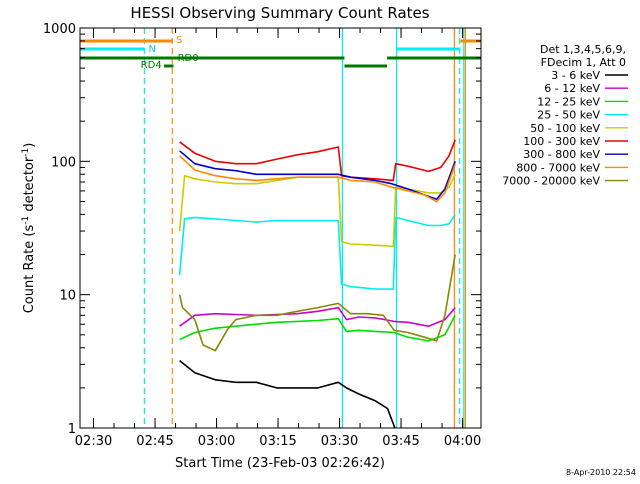  I want to click on legend-header-line: Det 1,3,4,5,6,9,, so click(583, 49).